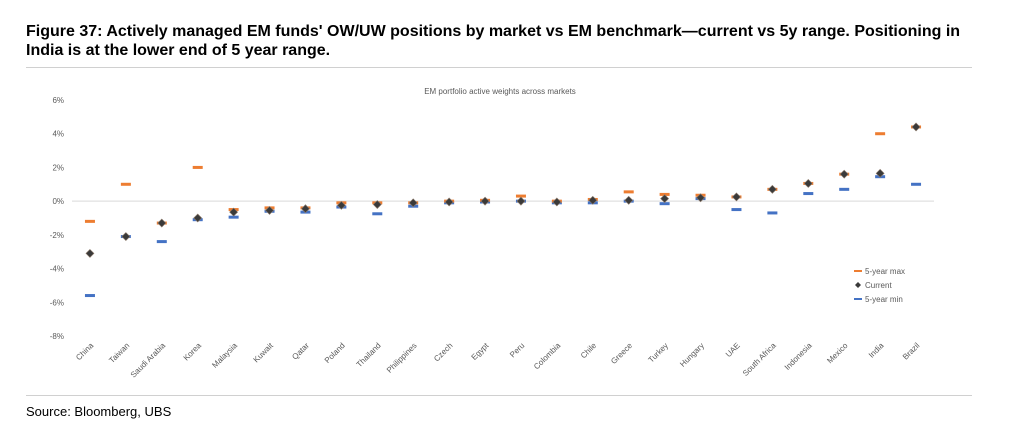 The width and height of the screenshot is (1024, 432). Describe the element at coordinates (148, 360) in the screenshot. I see `x-tick-label: Saudi Arabia` at that location.